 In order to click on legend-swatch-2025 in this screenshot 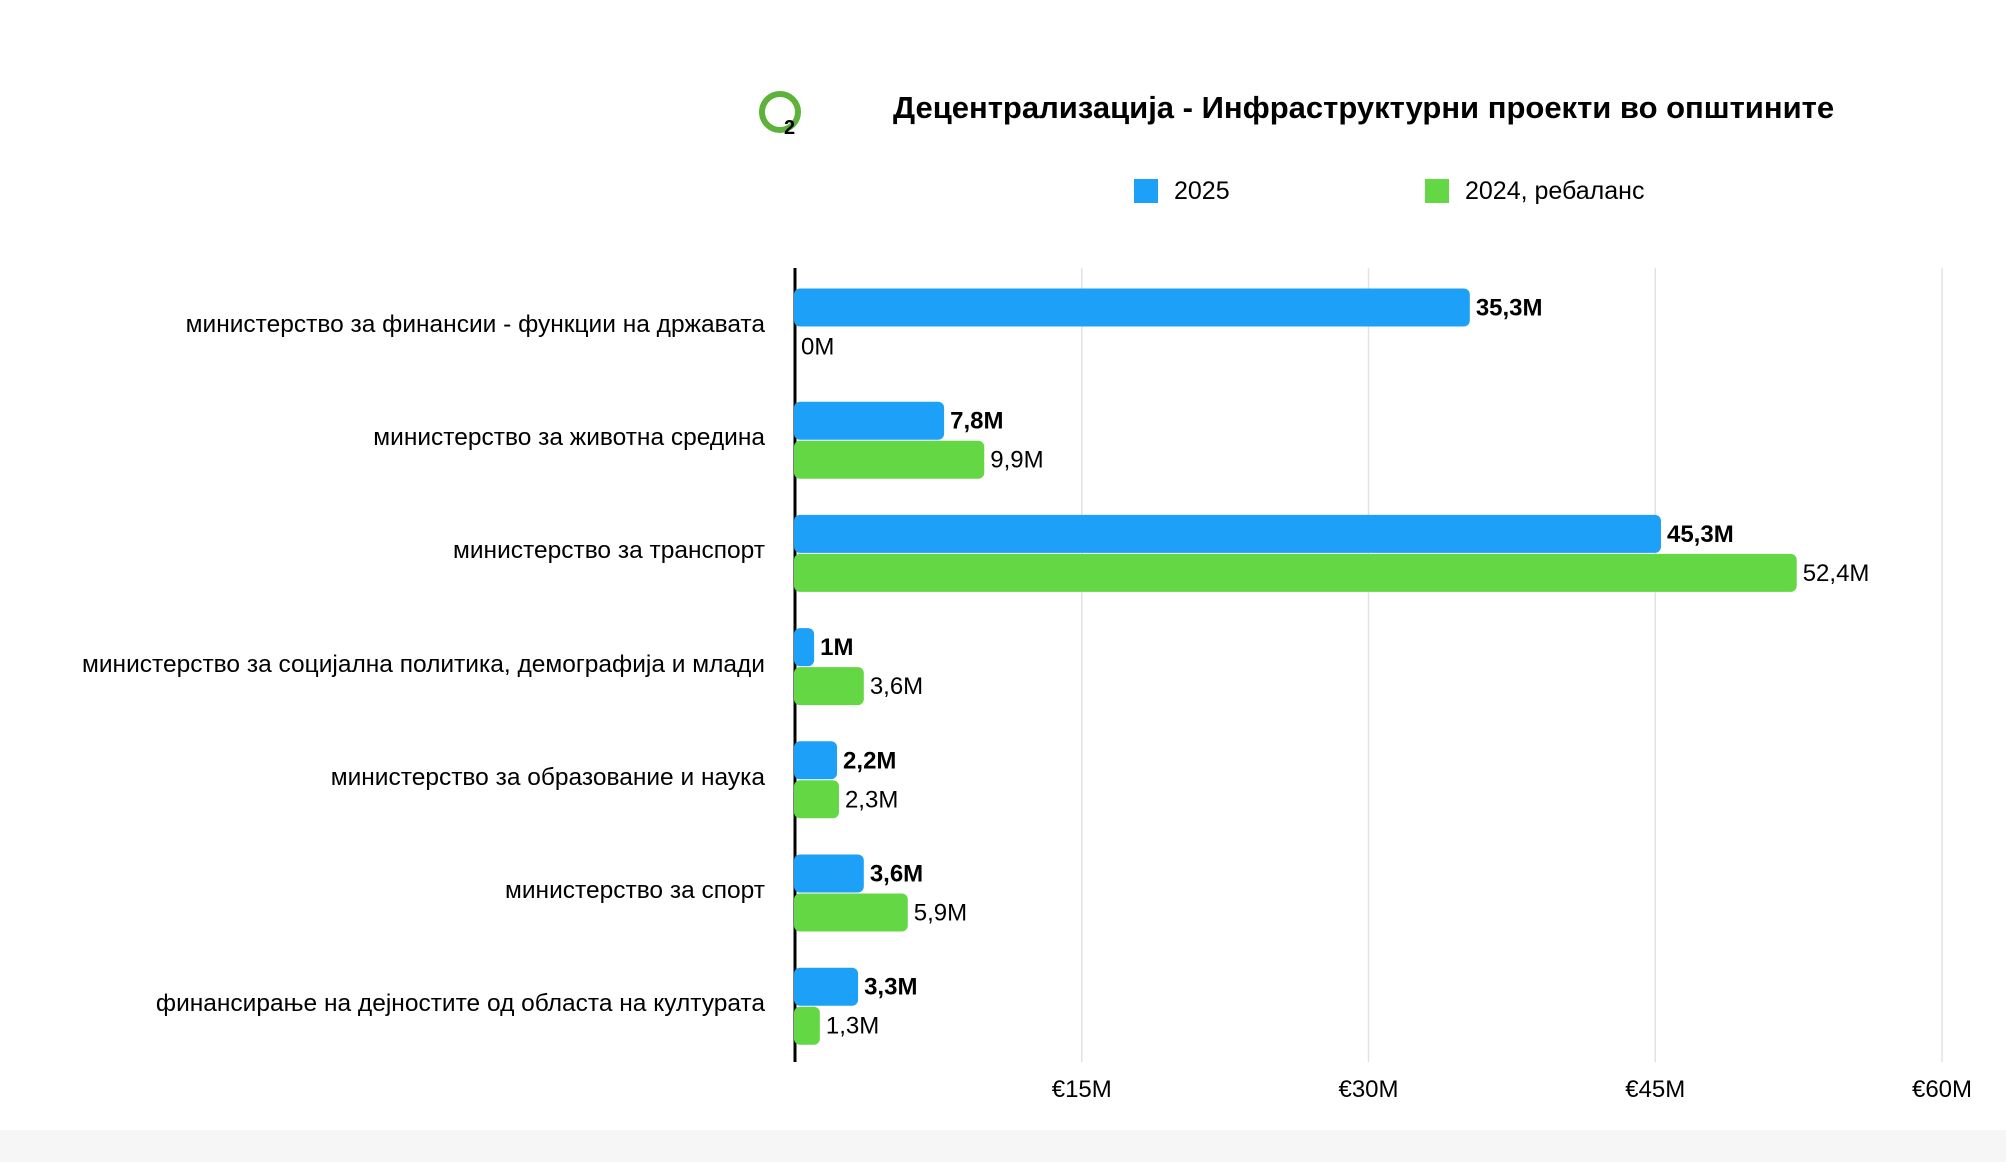, I will do `click(1146, 191)`.